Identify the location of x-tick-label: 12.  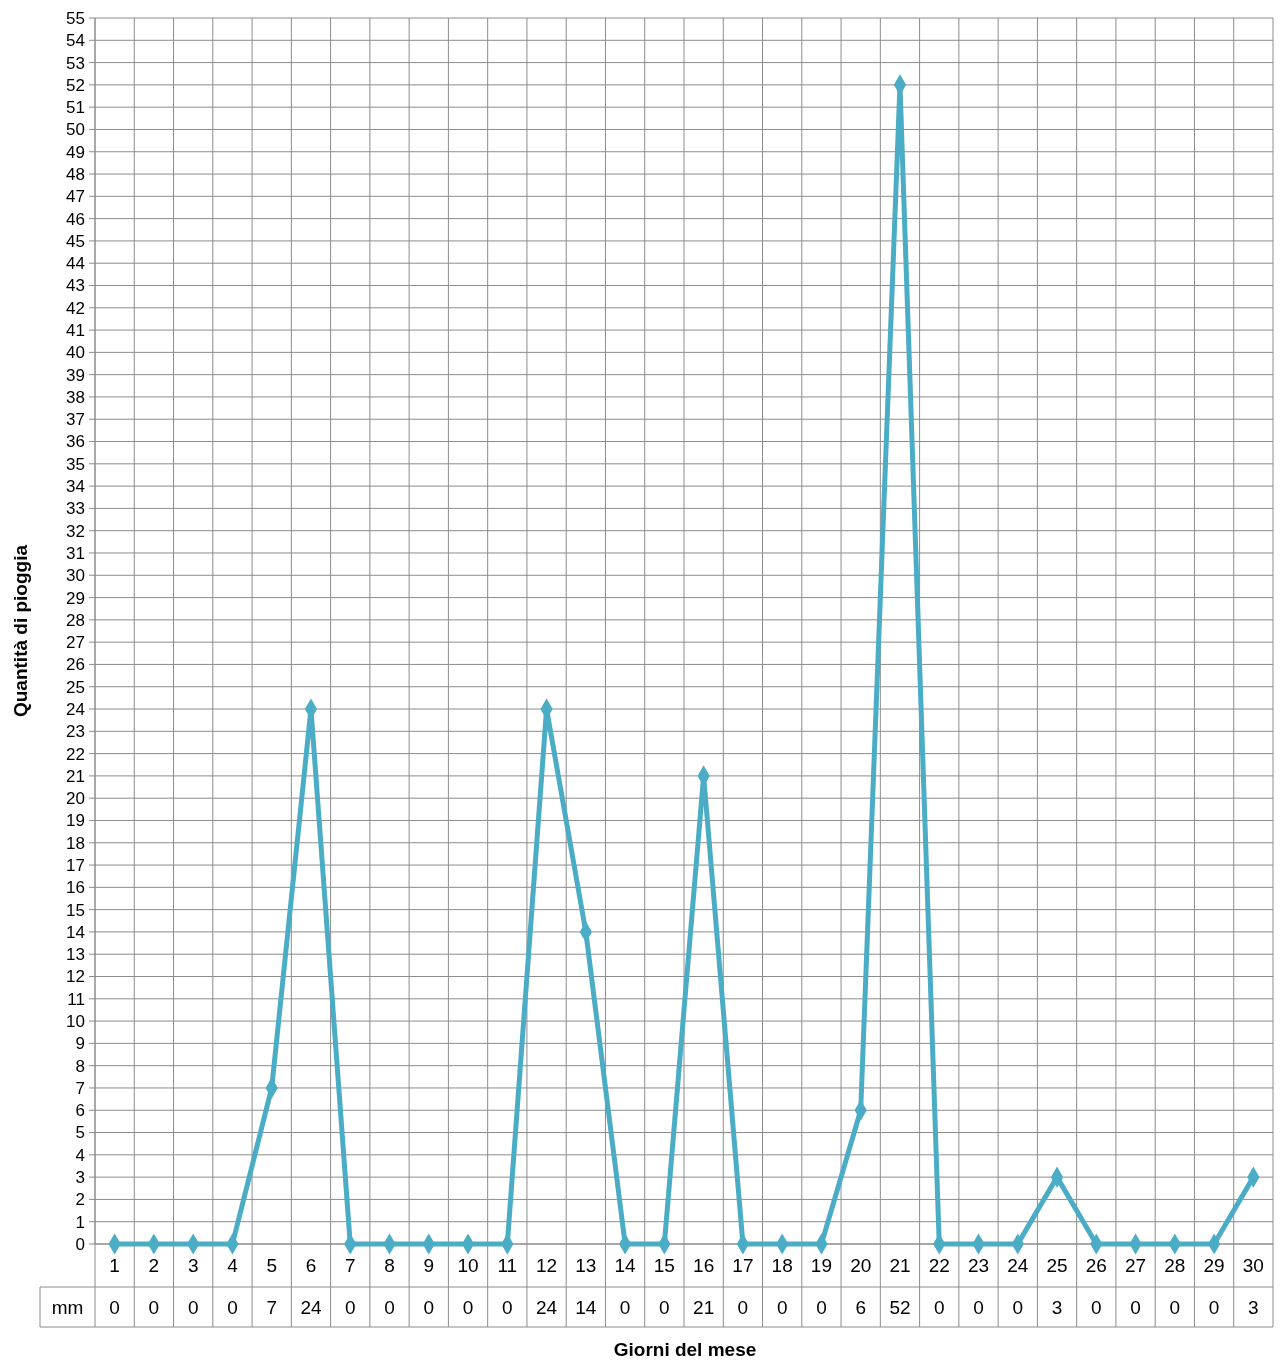
(547, 1266).